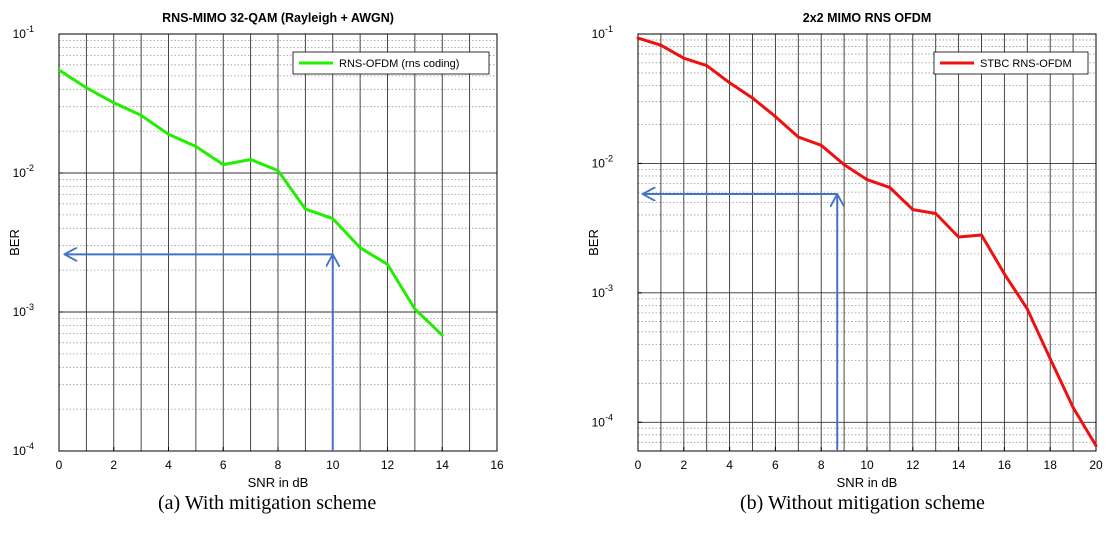 Image resolution: width=1110 pixels, height=537 pixels. I want to click on x-tick-label: 20, so click(1096, 465).